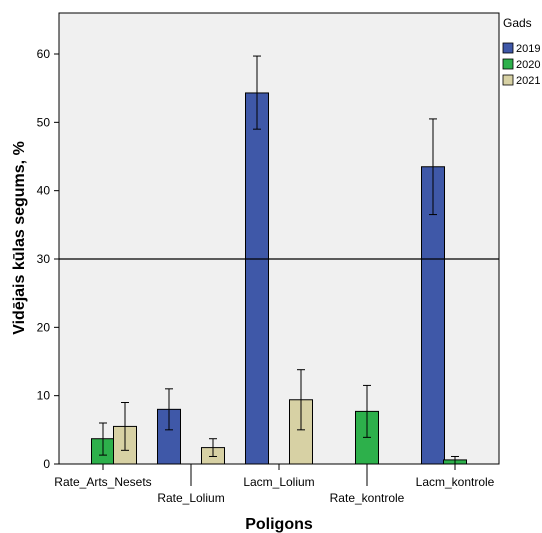 This screenshot has width=542, height=533. Describe the element at coordinates (44, 122) in the screenshot. I see `y-tick-label: 50` at that location.